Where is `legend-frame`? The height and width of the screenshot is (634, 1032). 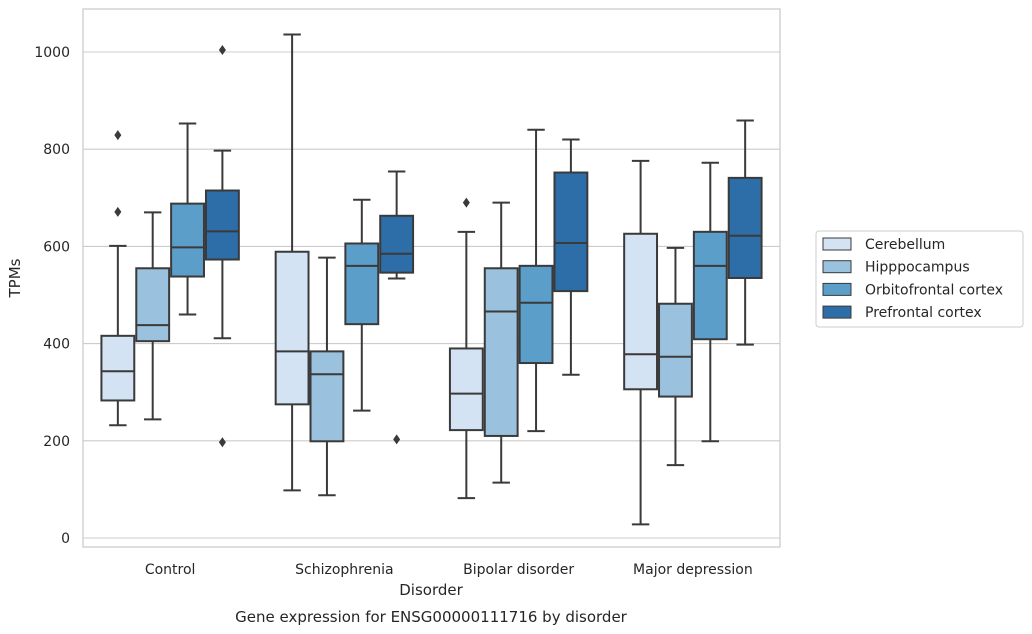
legend-frame is located at coordinates (919, 279).